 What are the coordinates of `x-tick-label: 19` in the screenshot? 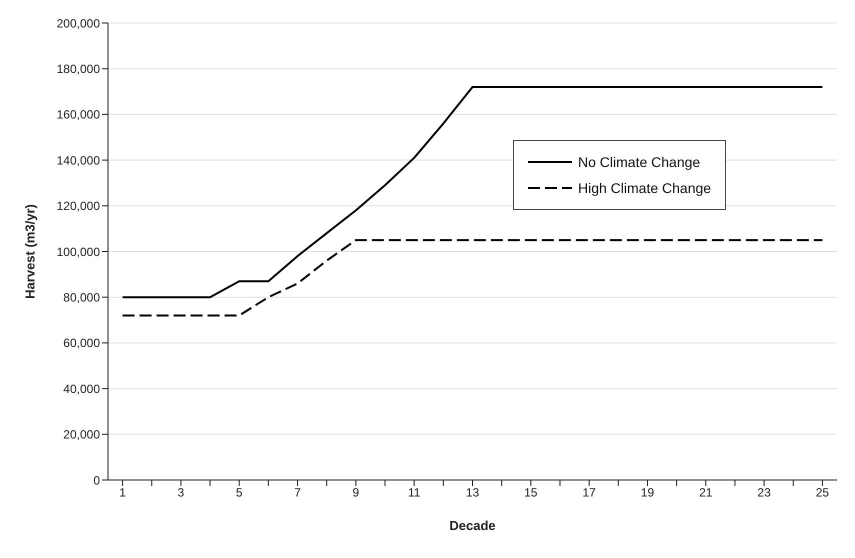 It's located at (647, 493).